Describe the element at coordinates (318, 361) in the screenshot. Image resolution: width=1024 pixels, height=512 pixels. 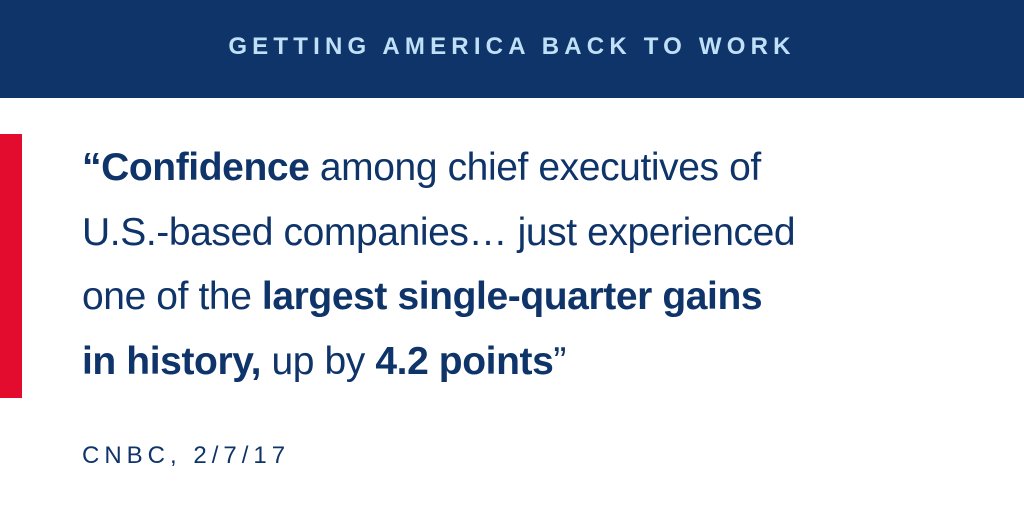
I see `quote-segment: up by` at that location.